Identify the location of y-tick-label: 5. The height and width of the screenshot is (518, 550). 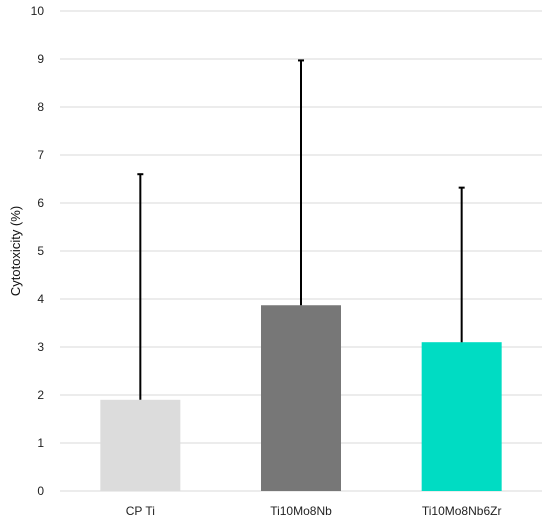
(40, 251).